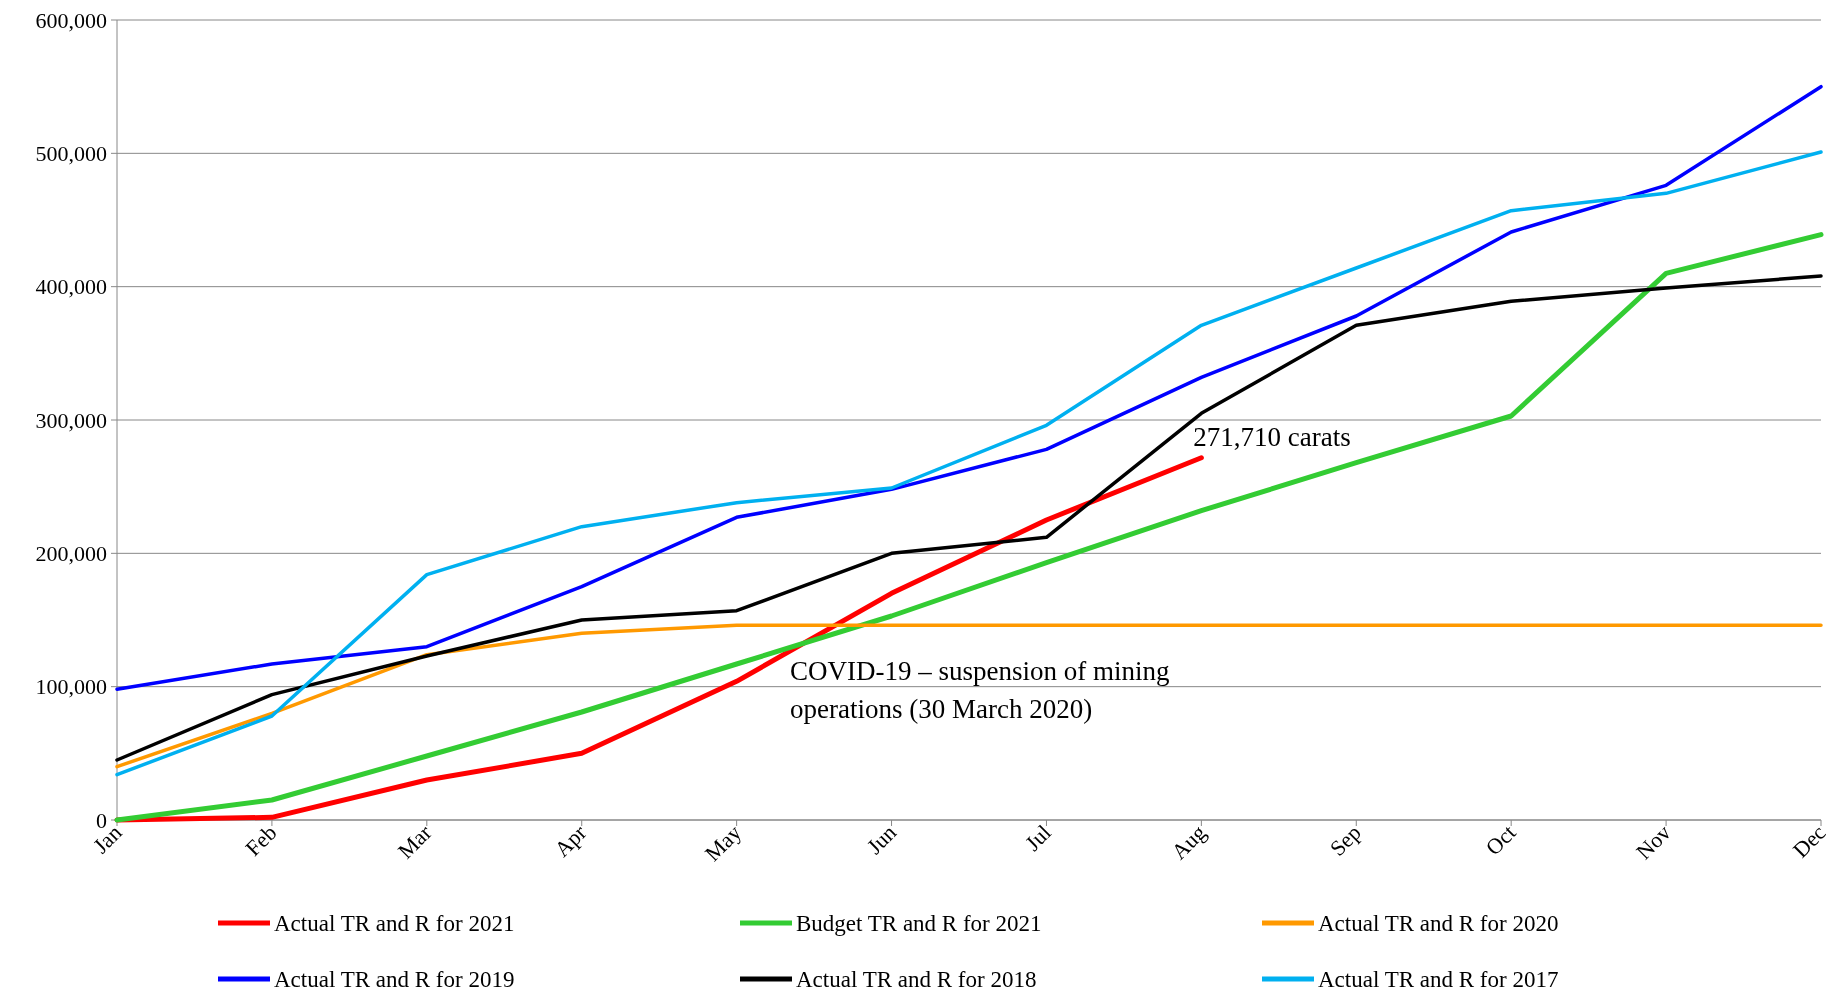  What do you see at coordinates (1438, 924) in the screenshot?
I see `legend-label: Actual TR and R for 2020` at bounding box center [1438, 924].